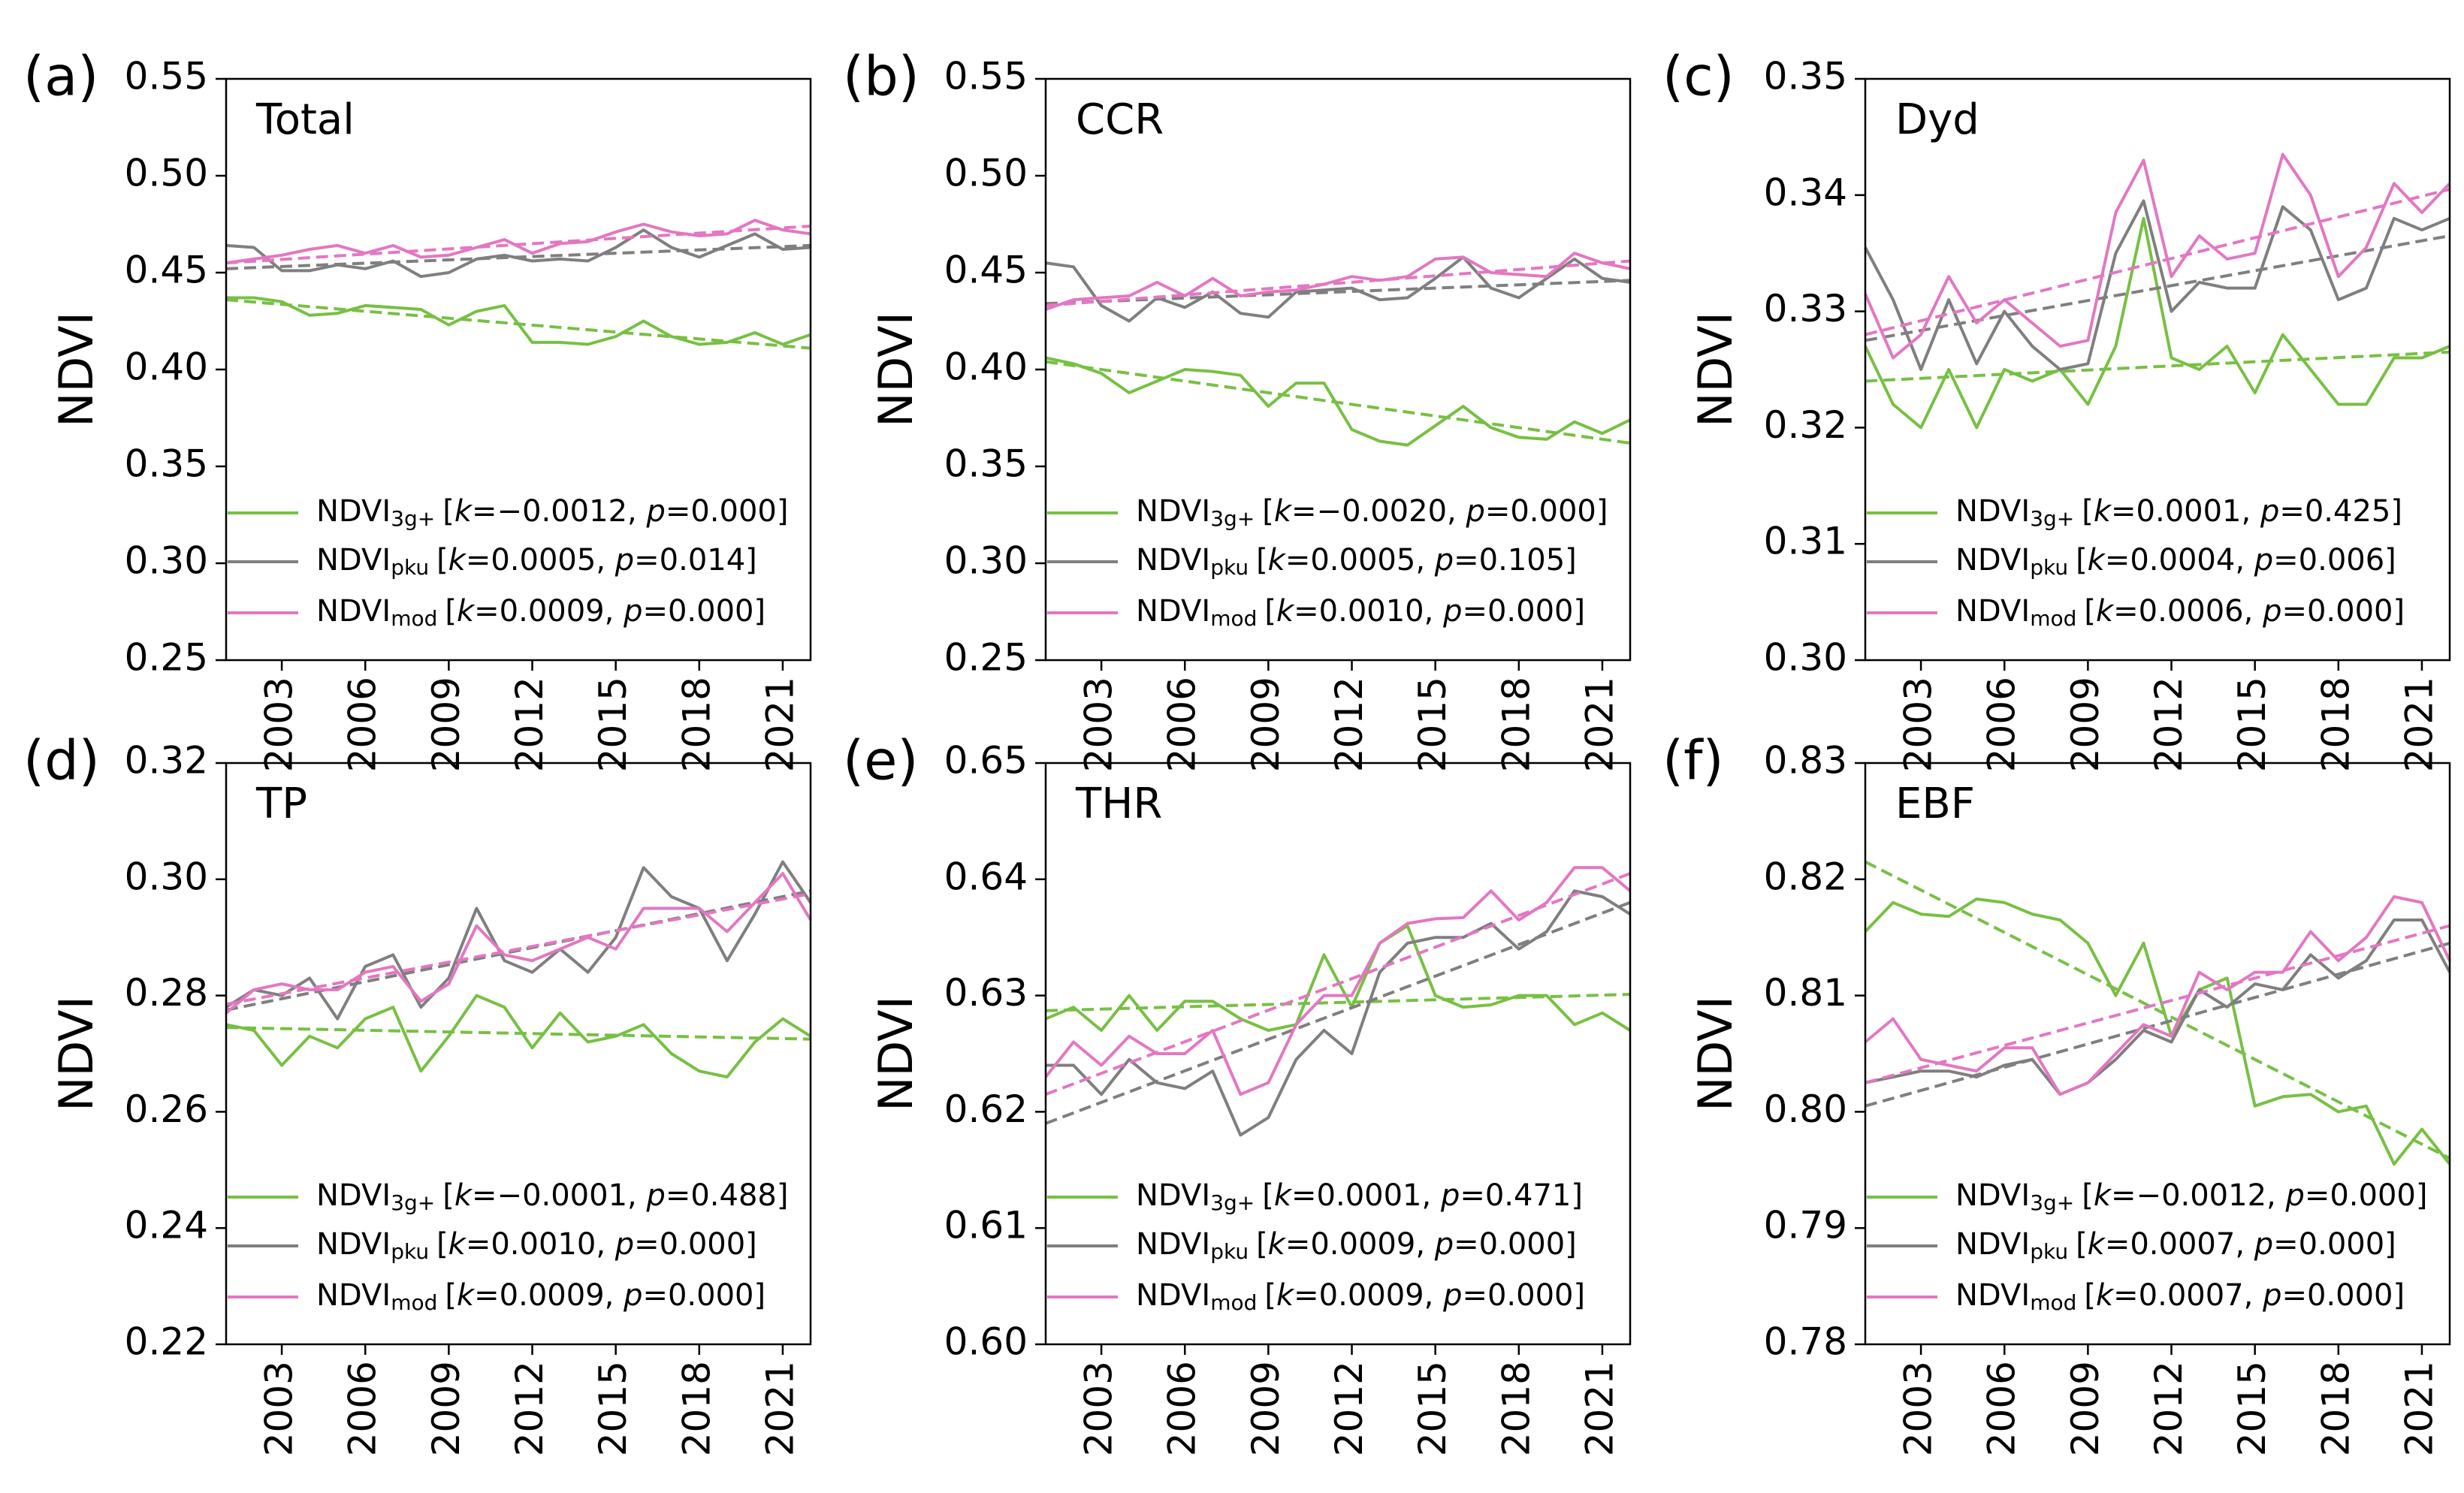 This screenshot has height=1493, width=2464. Describe the element at coordinates (2179, 560) in the screenshot. I see `legend-stats-part: =0.0004,` at that location.